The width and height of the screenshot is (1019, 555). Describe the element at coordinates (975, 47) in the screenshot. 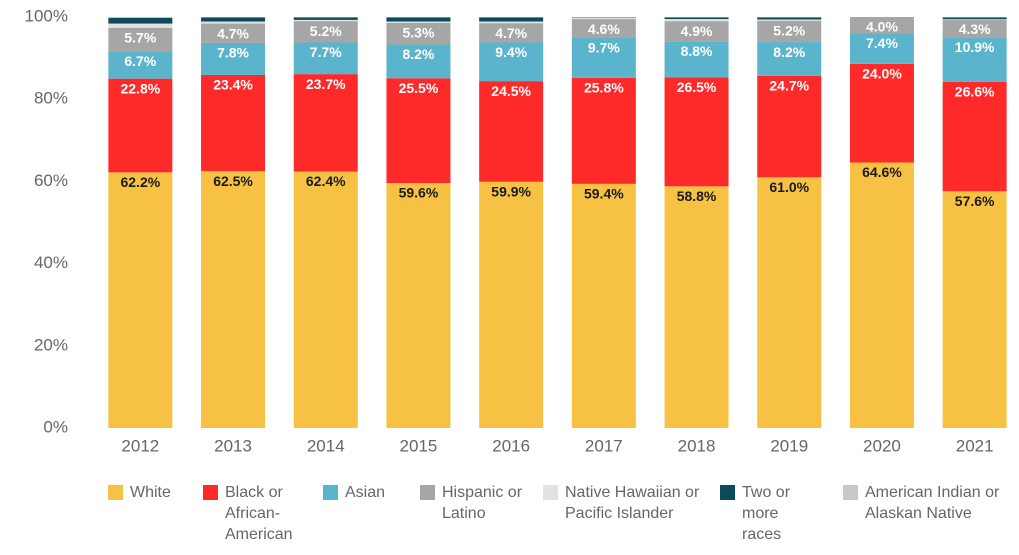

I see `value-label: 10.9%` at that location.